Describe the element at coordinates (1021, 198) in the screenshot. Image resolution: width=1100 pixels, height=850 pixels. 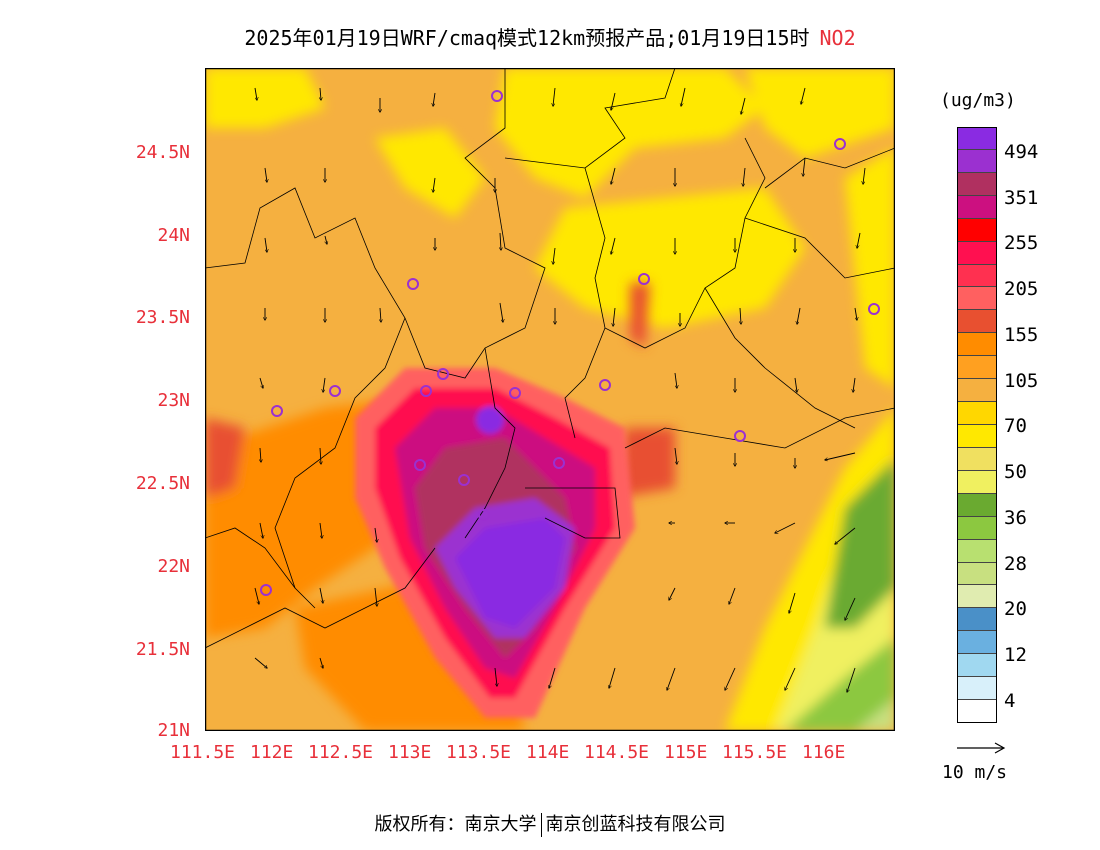
I see `colorbar-label-351: 351` at that location.